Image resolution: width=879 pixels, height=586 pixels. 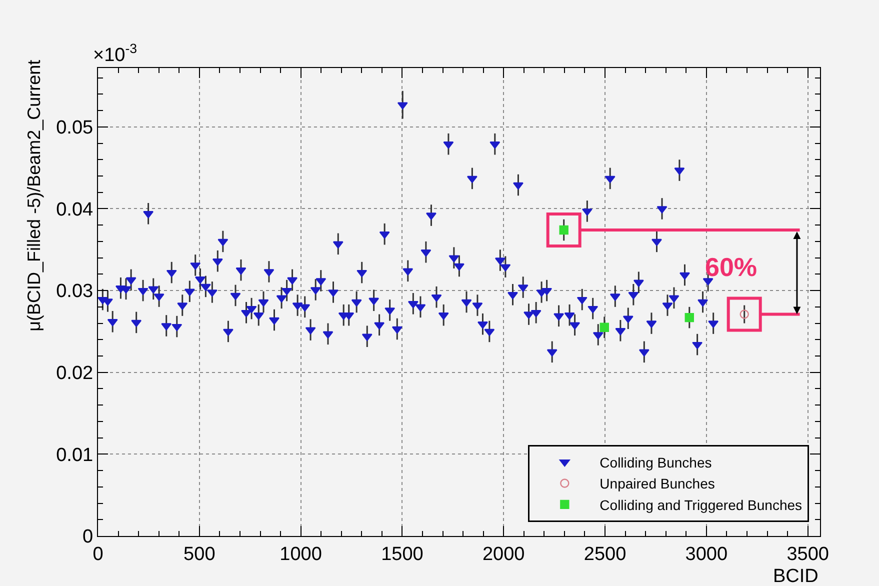 What do you see at coordinates (657, 484) in the screenshot?
I see `legend-label: Unpaired Bunches` at bounding box center [657, 484].